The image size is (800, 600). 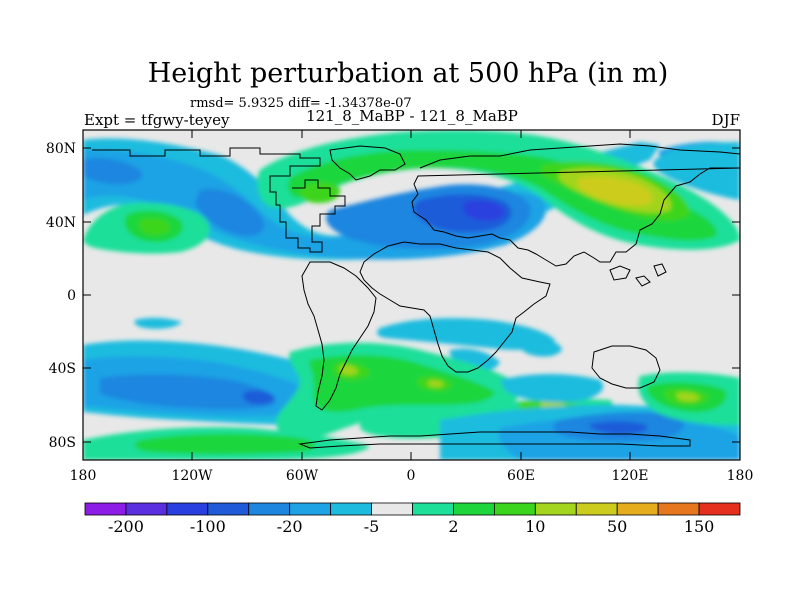 What do you see at coordinates (455, 307) in the screenshot?
I see `coastline-africa` at bounding box center [455, 307].